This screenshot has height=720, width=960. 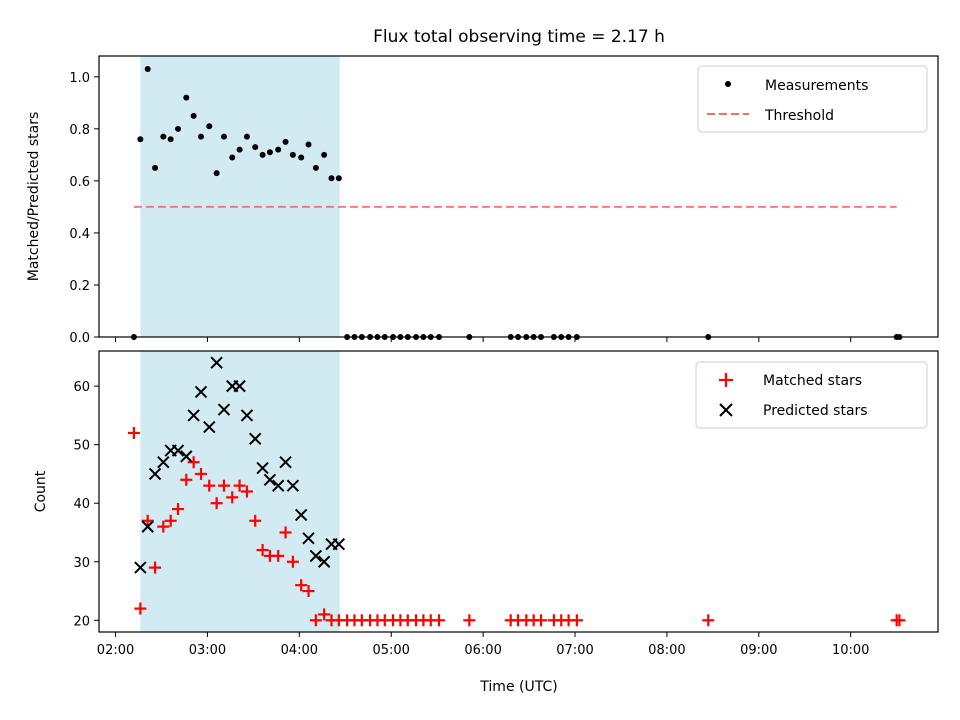 What do you see at coordinates (812, 381) in the screenshot?
I see `legend-matched-label: Matched stars` at bounding box center [812, 381].